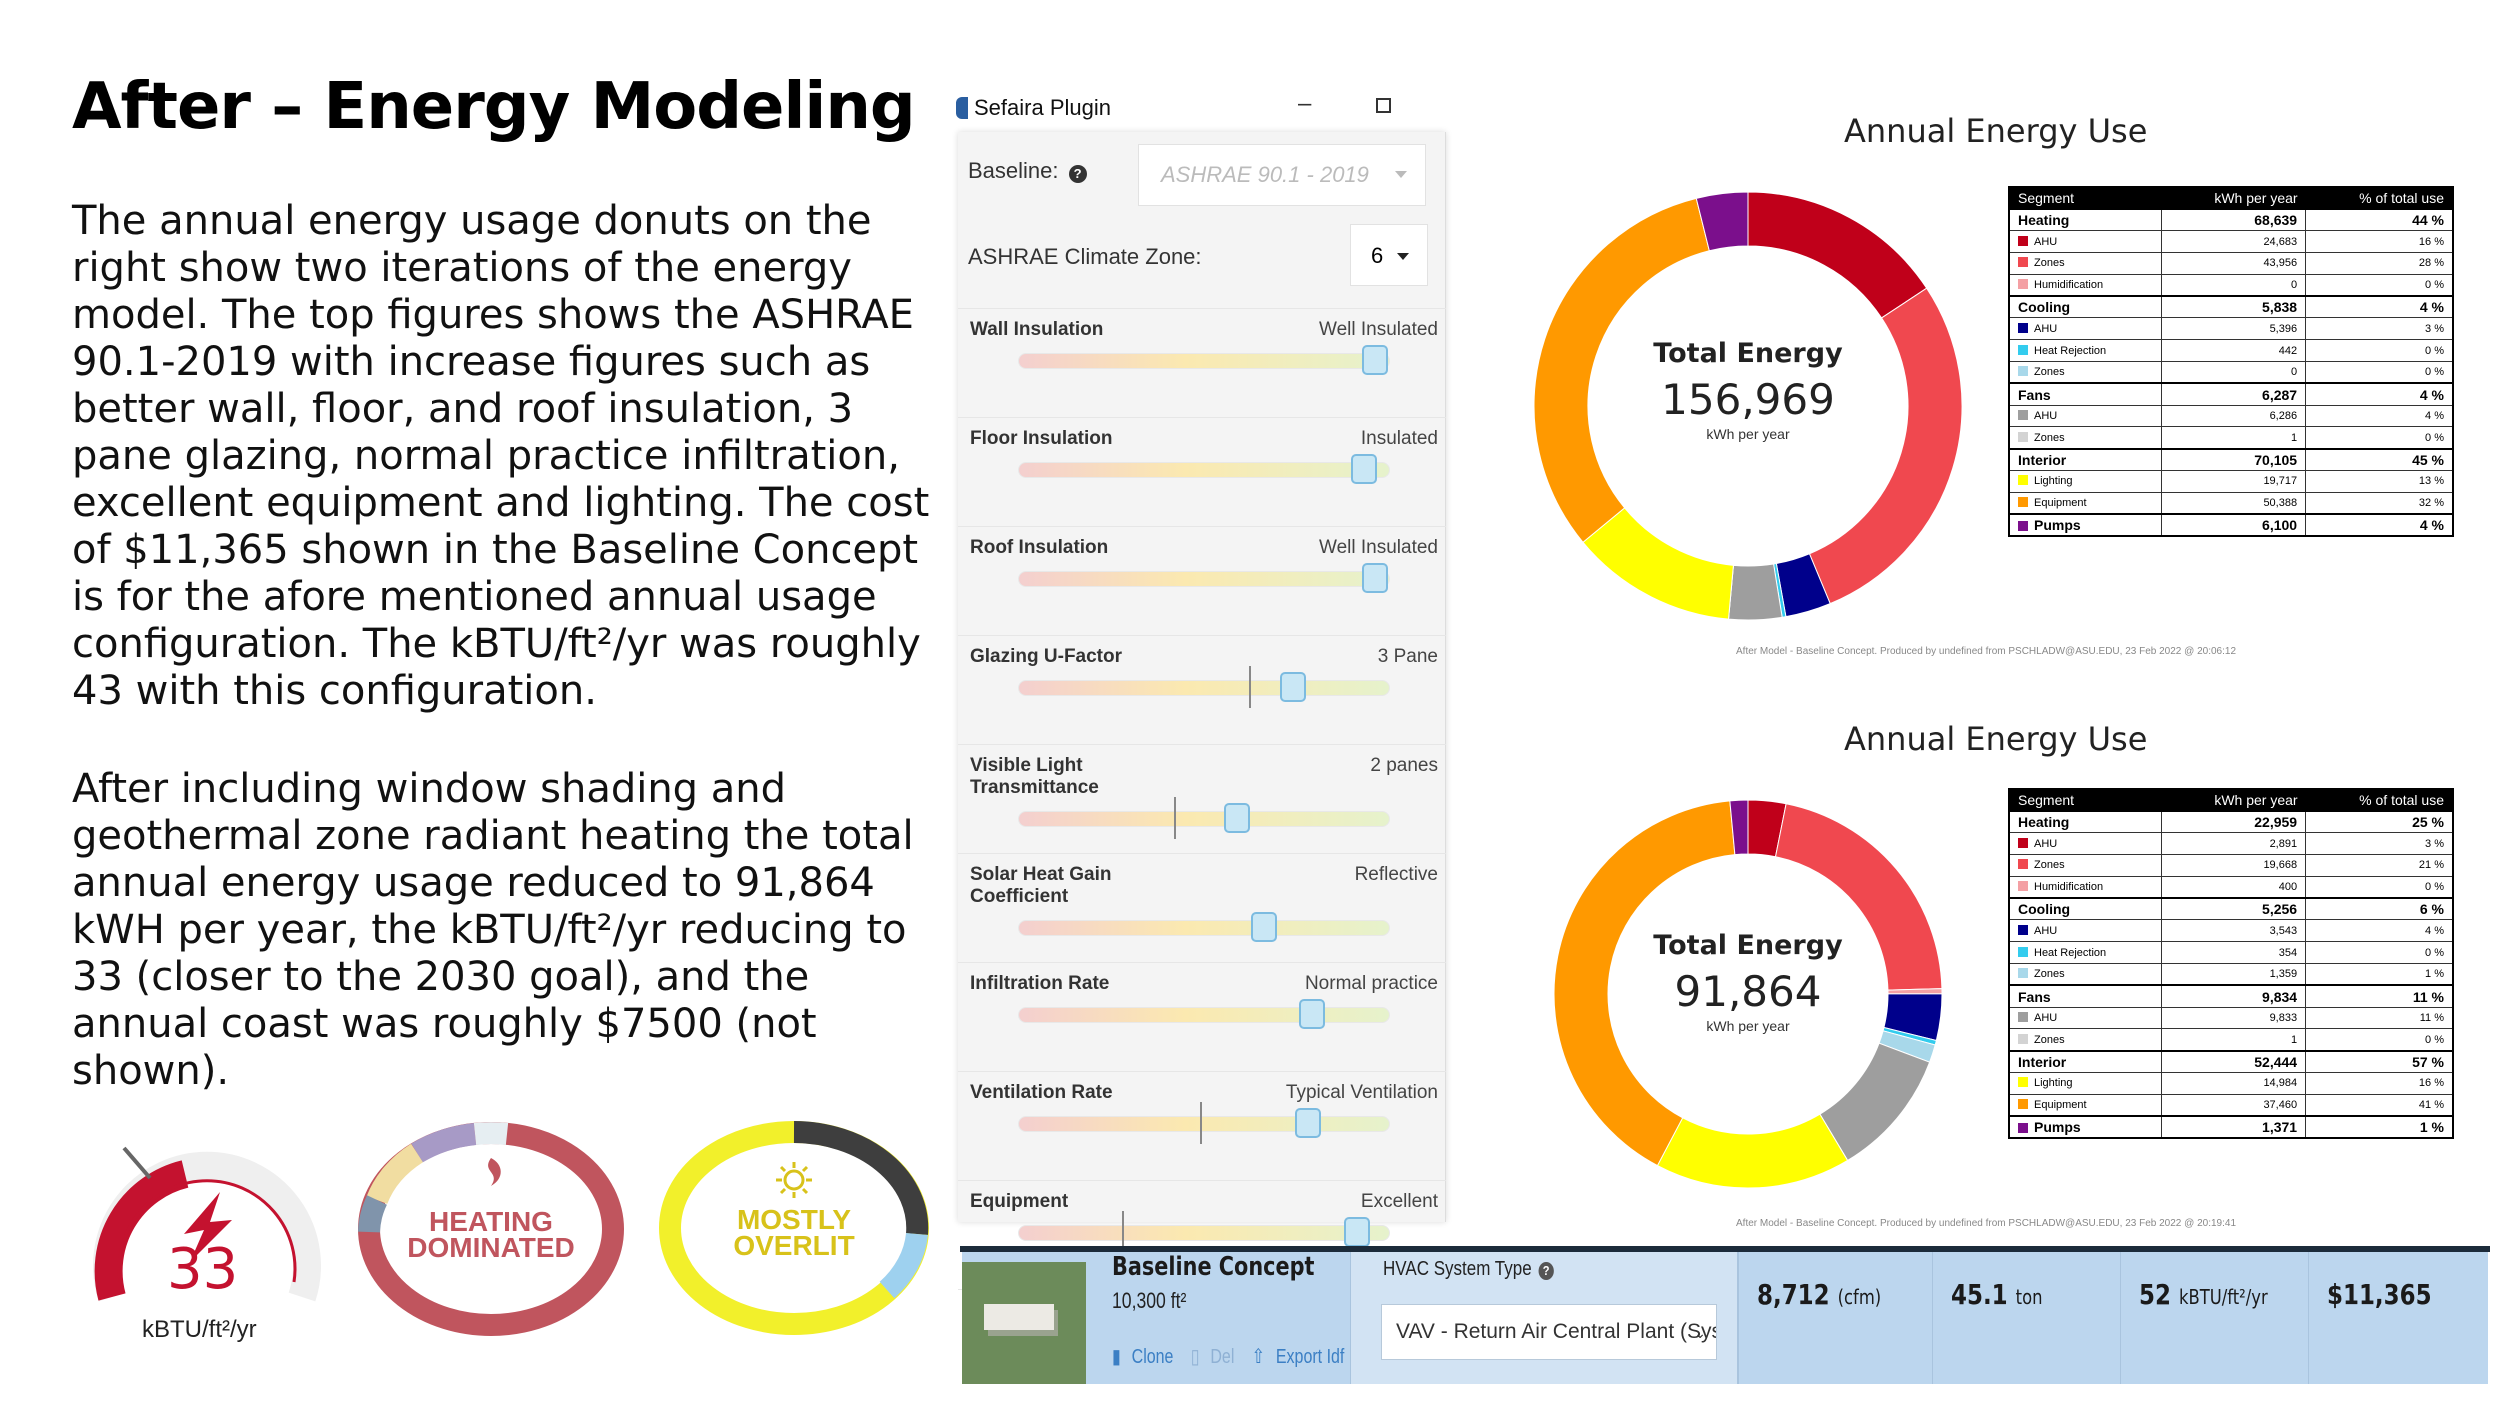  What do you see at coordinates (1748, 390) in the screenshot?
I see `donut-1-center: Total Energy 156,969 kWh per year` at bounding box center [1748, 390].